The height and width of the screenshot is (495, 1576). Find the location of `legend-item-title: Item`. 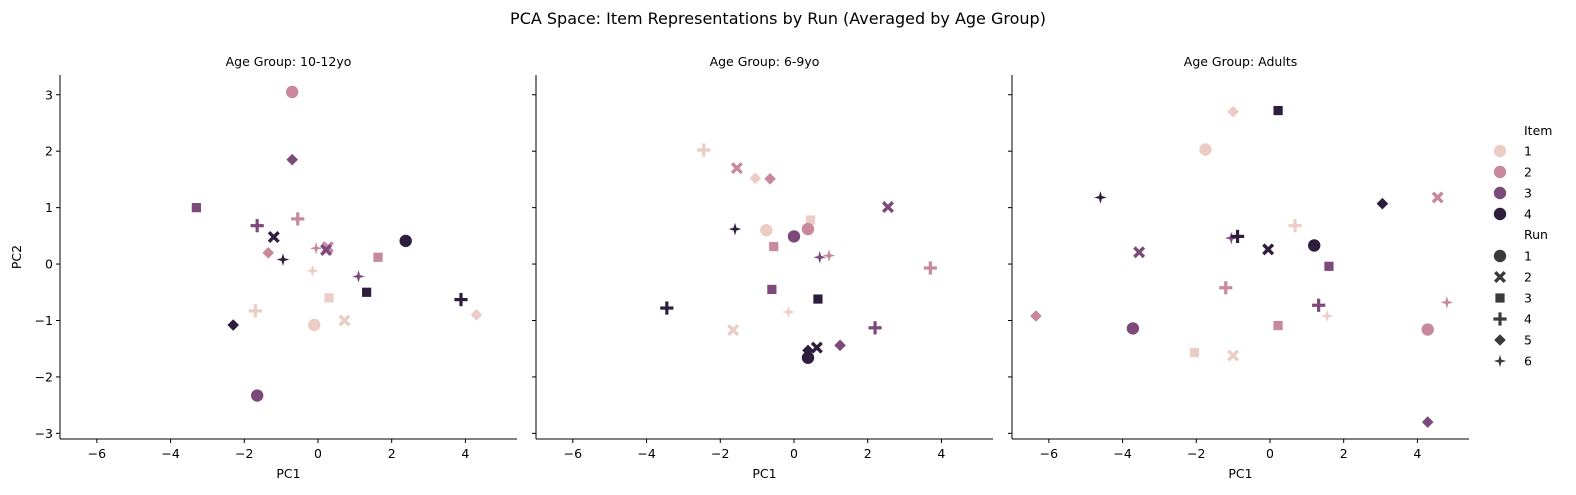

legend-item-title: Item is located at coordinates (1538, 130).